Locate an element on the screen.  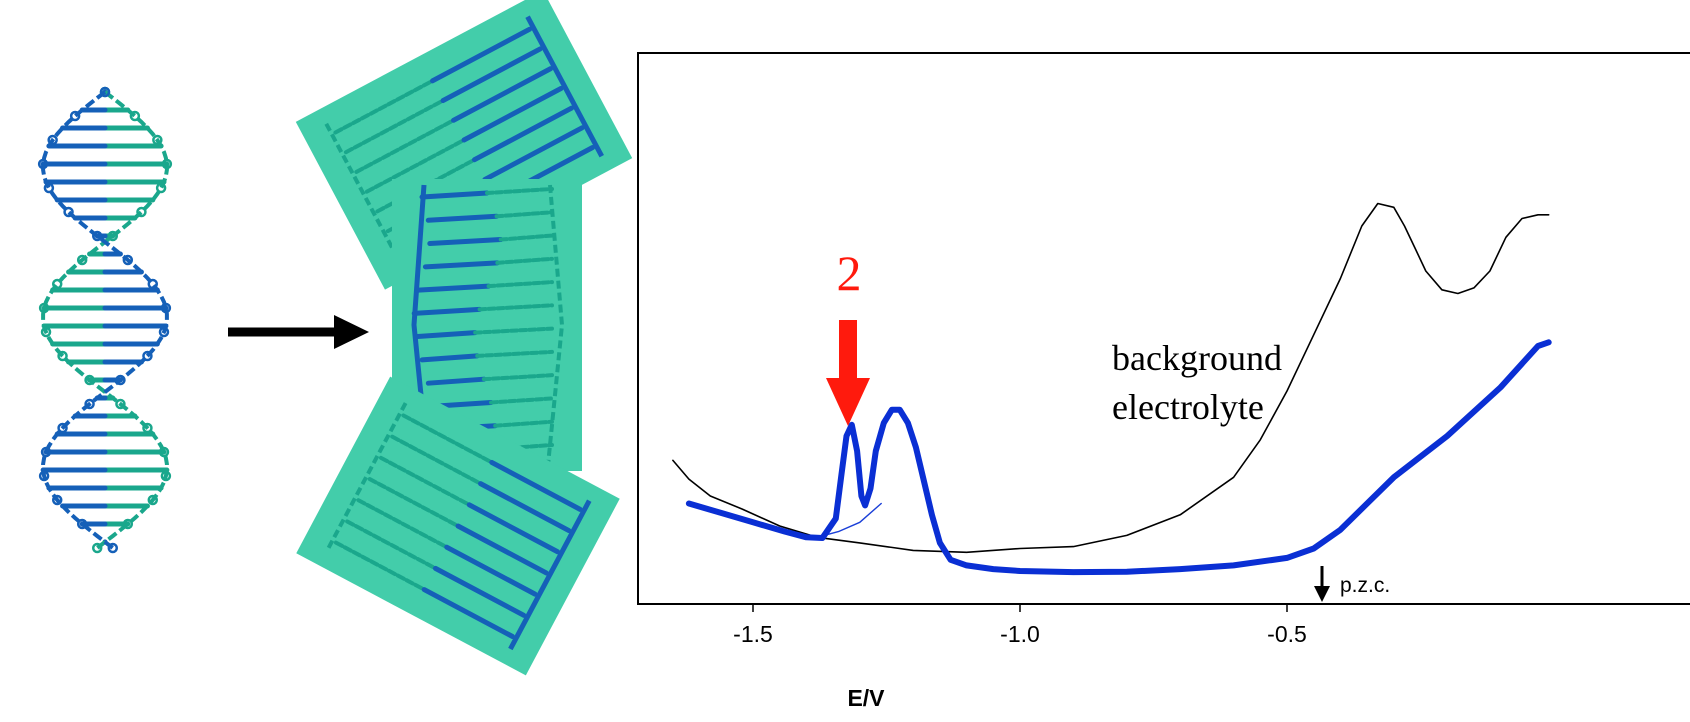
dna-segment-bottom is located at coordinates (458, 526).